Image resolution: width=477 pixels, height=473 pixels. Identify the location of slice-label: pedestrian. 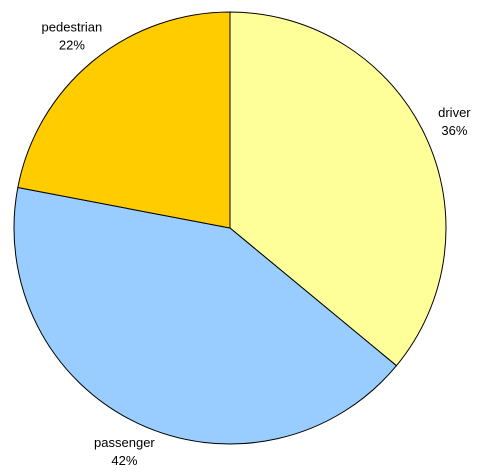
(72, 26).